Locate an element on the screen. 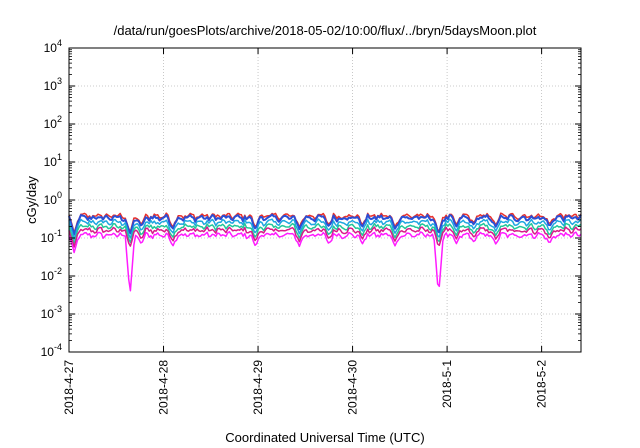 The height and width of the screenshot is (448, 640). y-tick-label: 10⁰ is located at coordinates (53, 198).